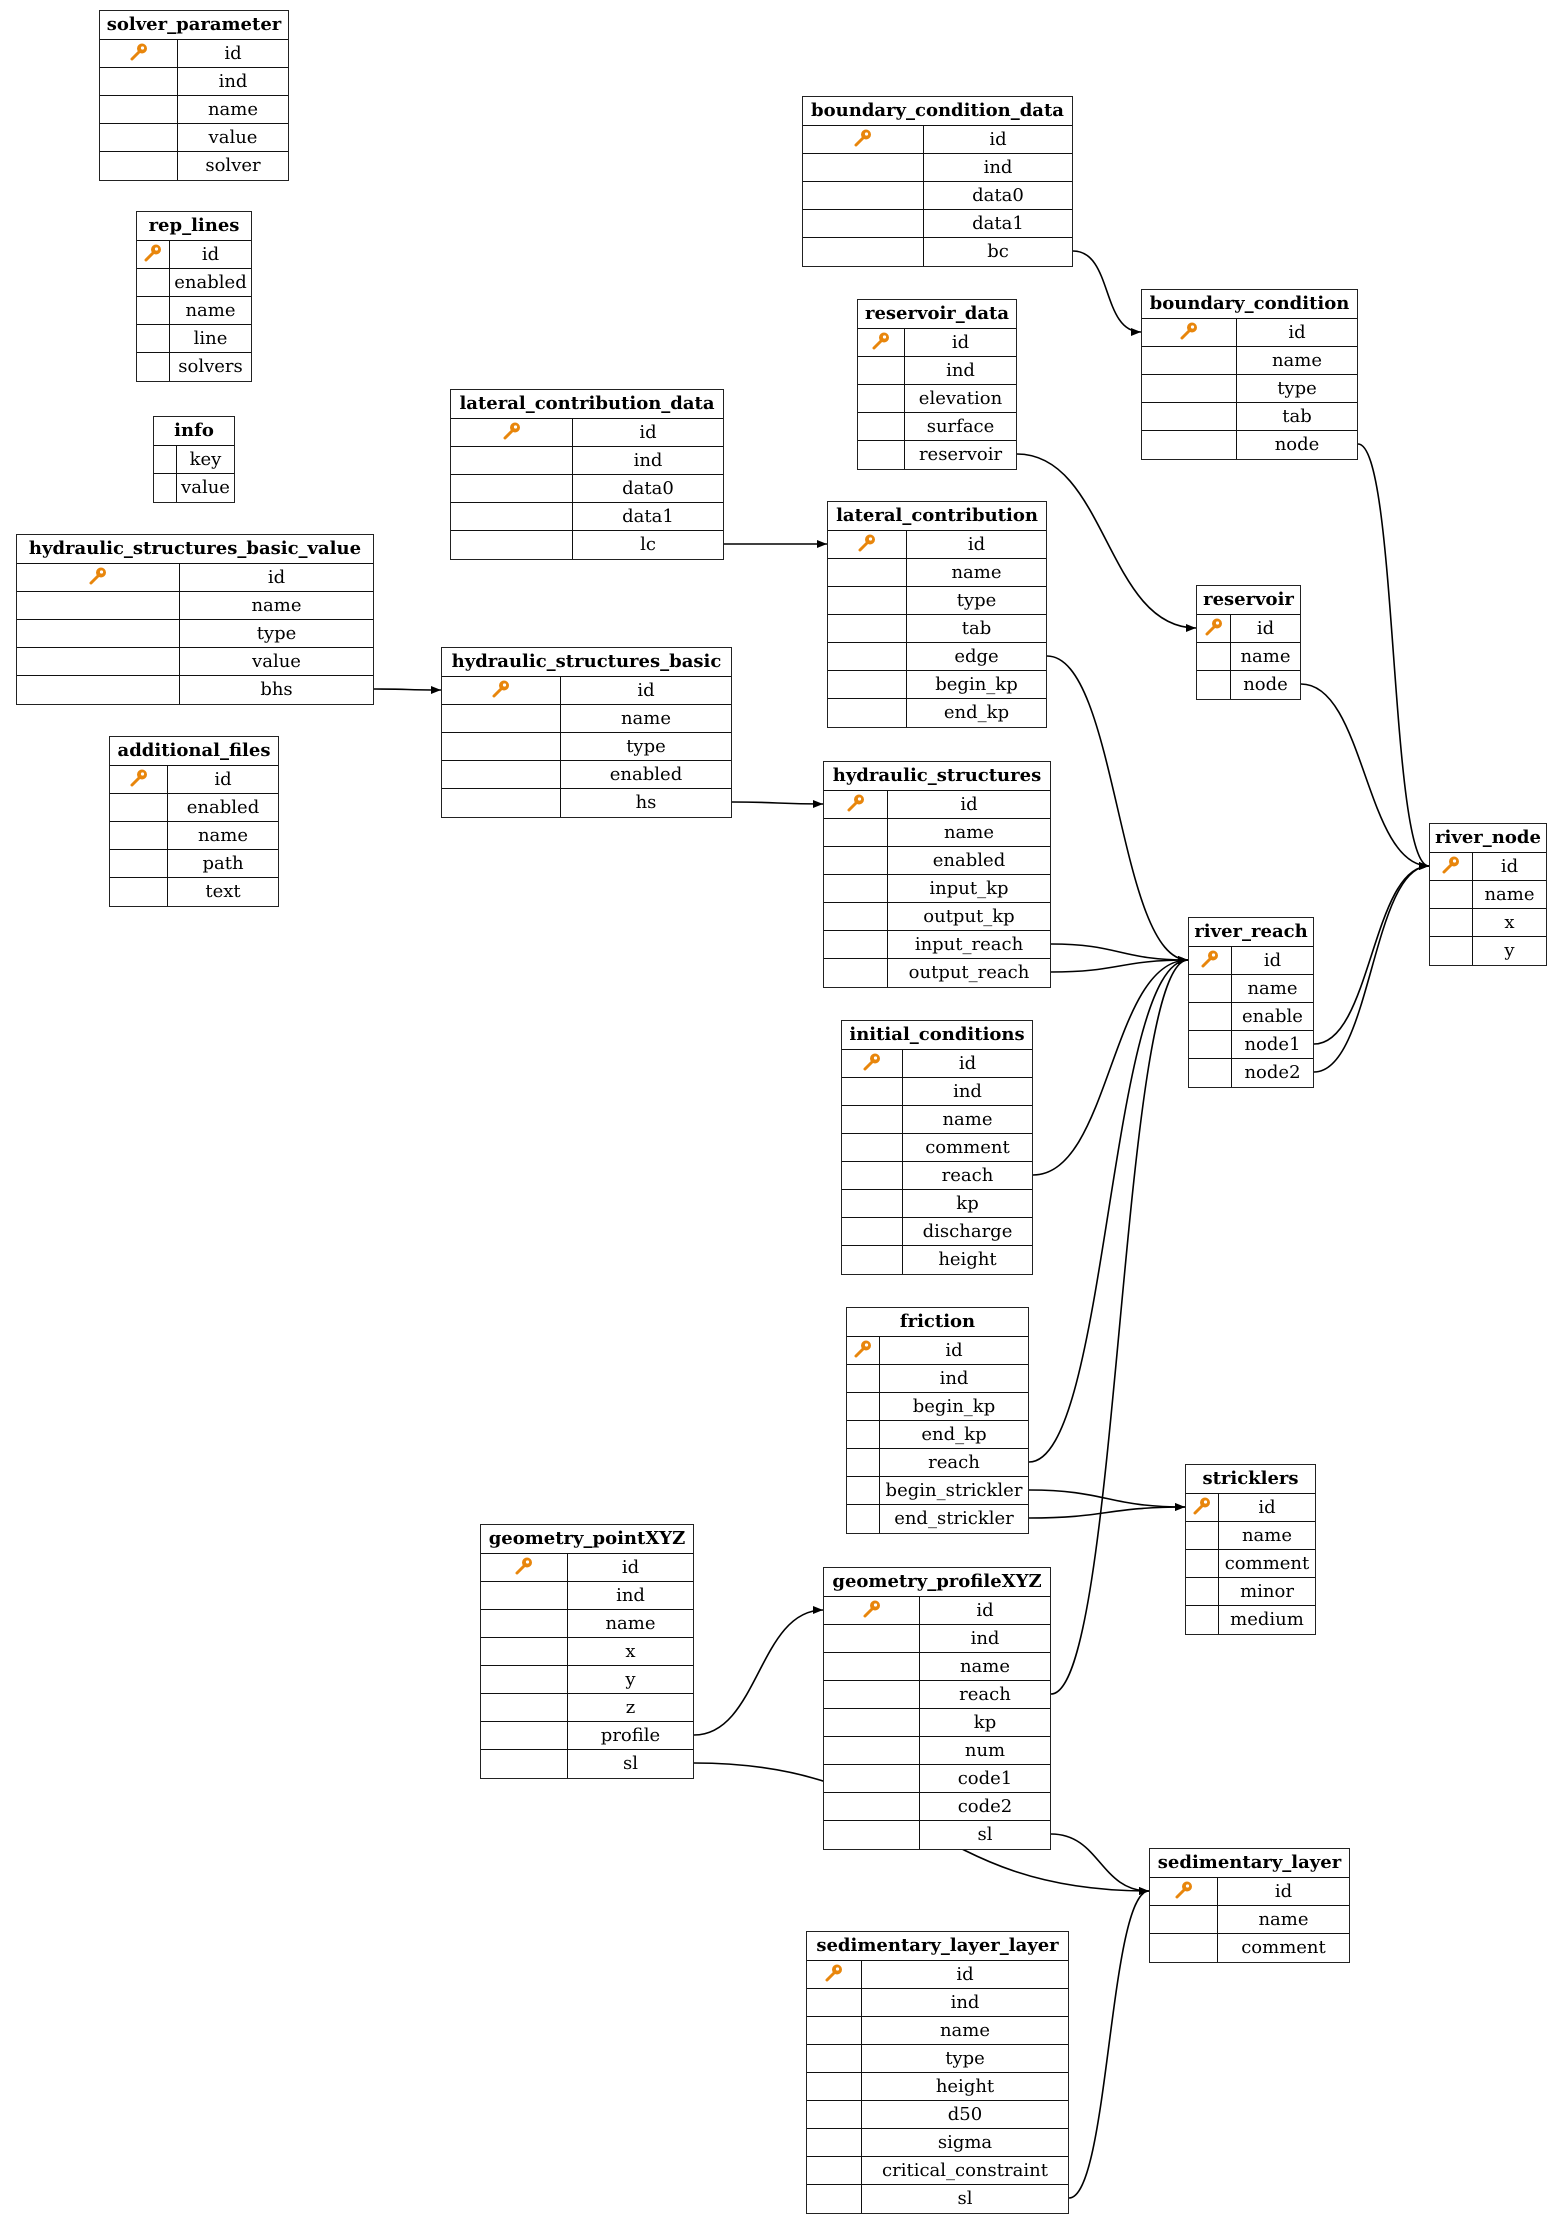 This screenshot has height=2224, width=1561. Describe the element at coordinates (960, 370) in the screenshot. I see `field-name: ind` at that location.